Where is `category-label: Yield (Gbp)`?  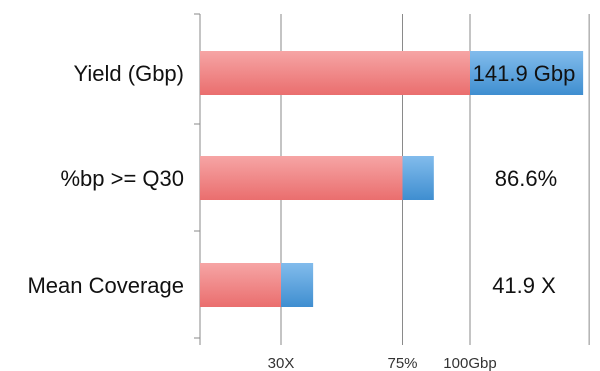 category-label: Yield (Gbp) is located at coordinates (129, 73).